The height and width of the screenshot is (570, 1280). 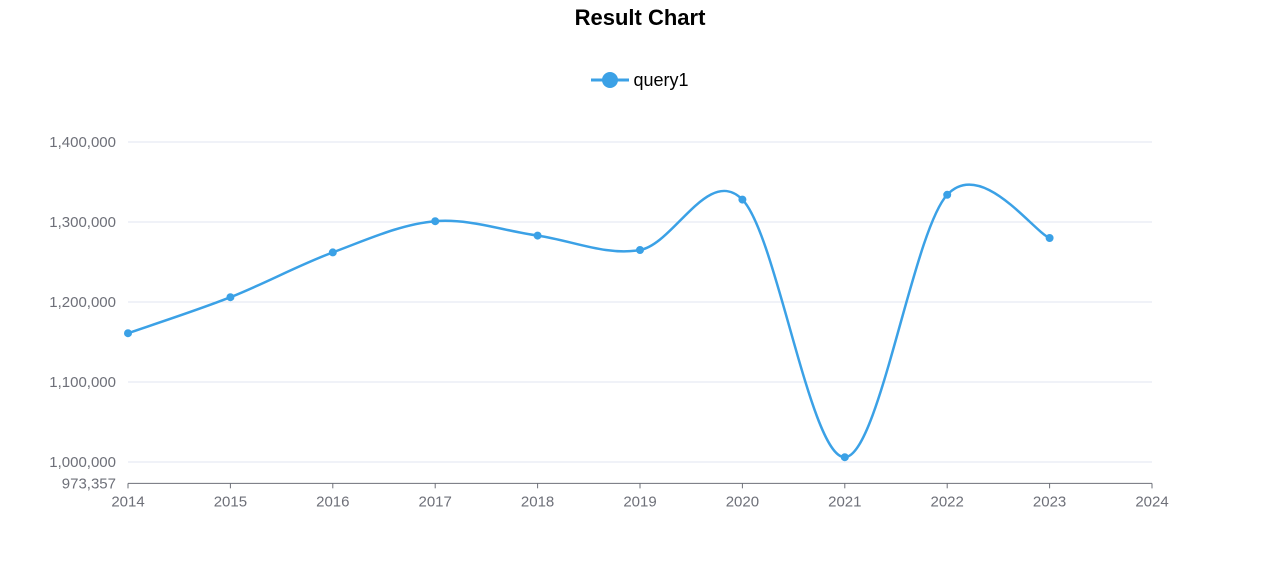 What do you see at coordinates (435, 501) in the screenshot?
I see `x-tick-label: 2017` at bounding box center [435, 501].